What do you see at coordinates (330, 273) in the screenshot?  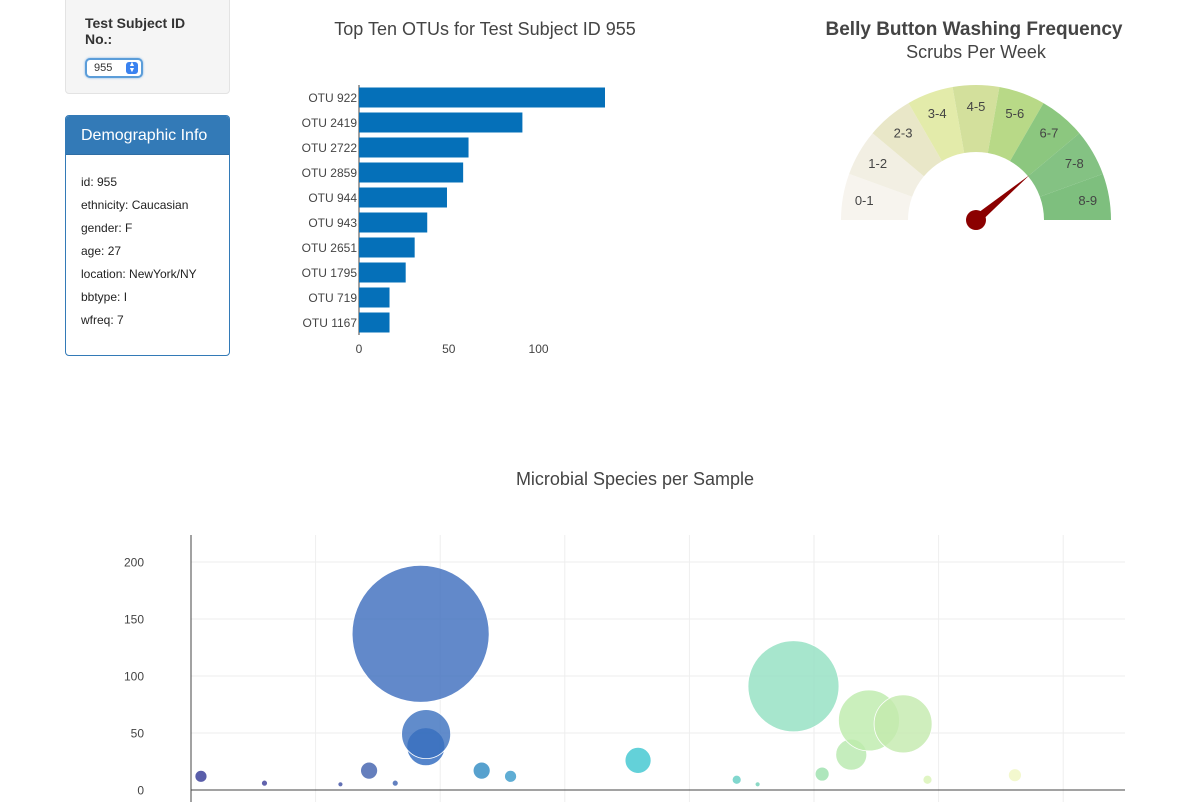 I see `bar-category-label: OTU 1795` at bounding box center [330, 273].